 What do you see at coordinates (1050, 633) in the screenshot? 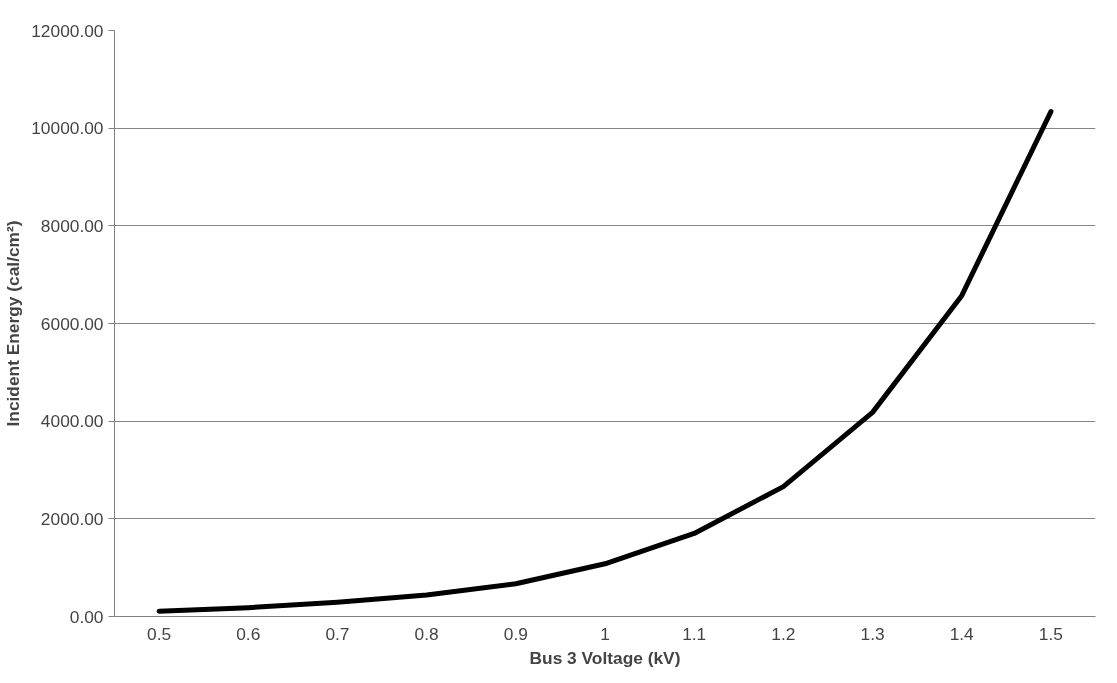
I see `x-tick-label: 1.5` at bounding box center [1050, 633].